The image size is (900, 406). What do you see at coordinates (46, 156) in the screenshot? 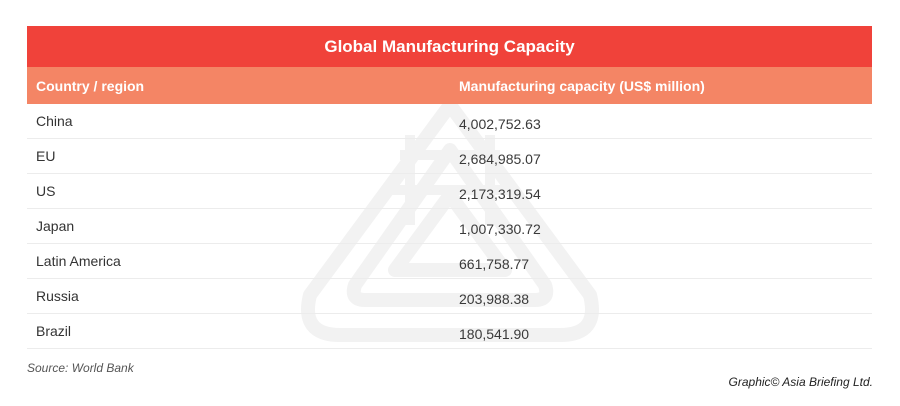
I see `cell-country: EU` at bounding box center [46, 156].